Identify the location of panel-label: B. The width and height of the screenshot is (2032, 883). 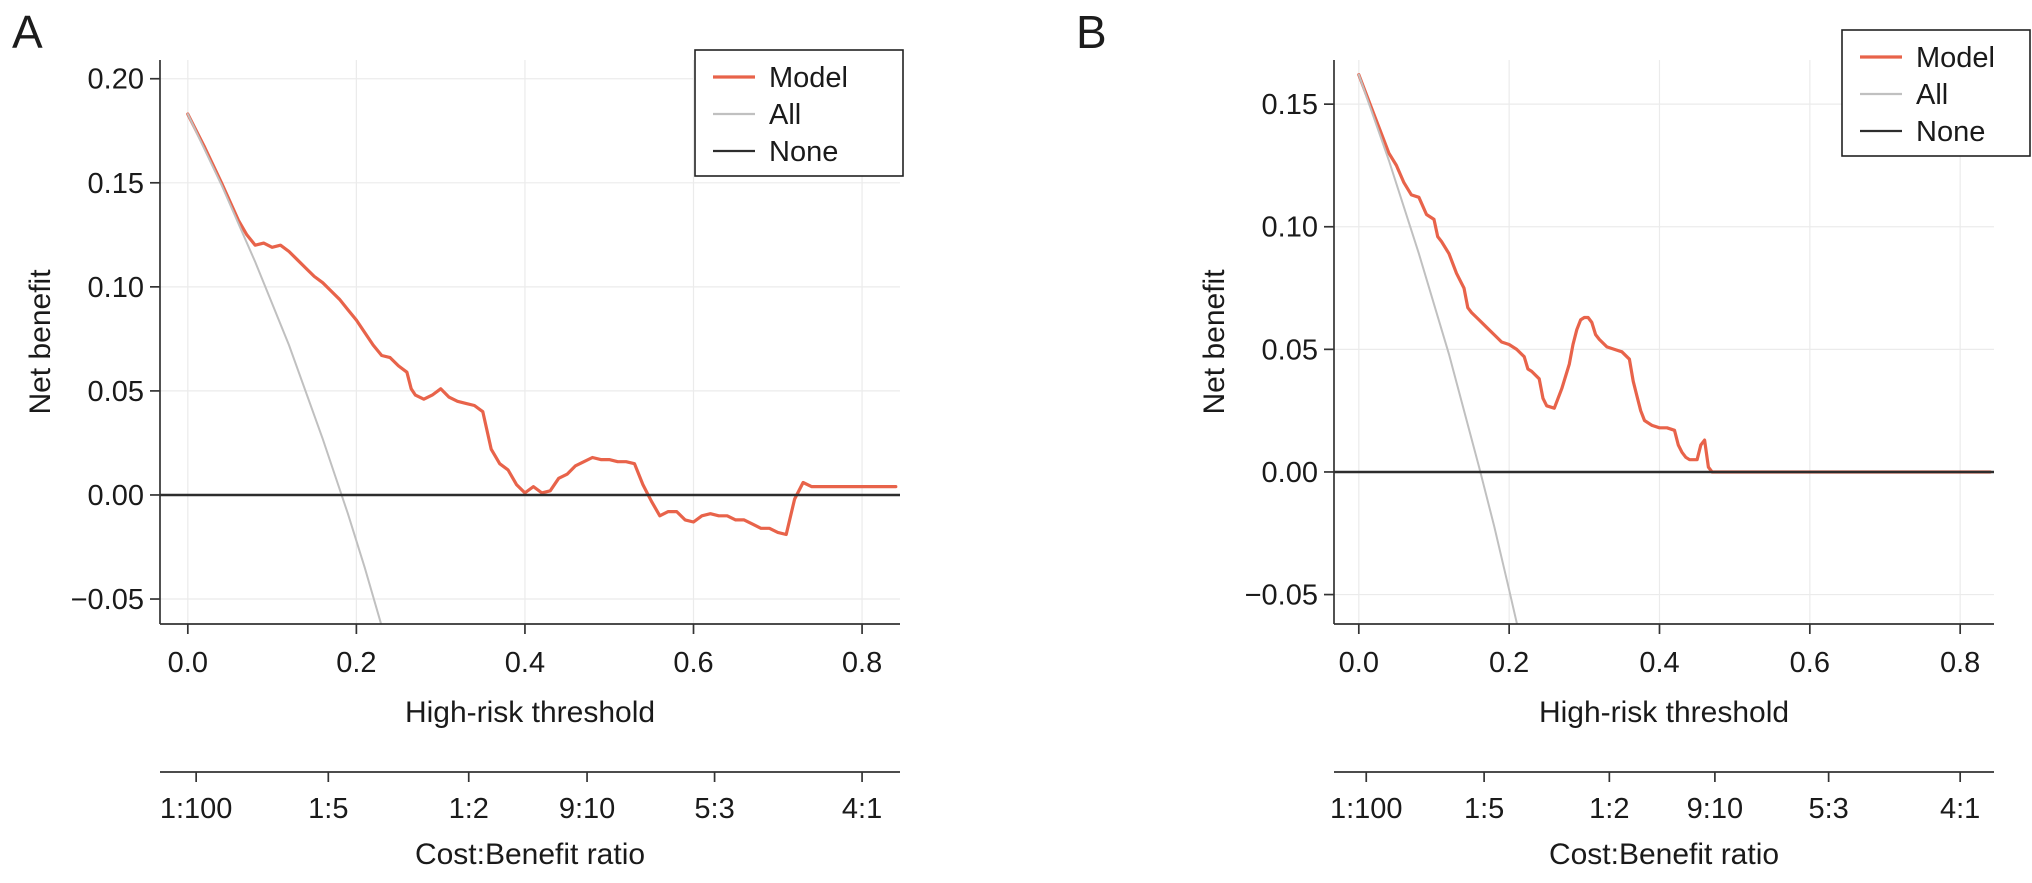
(1091, 32).